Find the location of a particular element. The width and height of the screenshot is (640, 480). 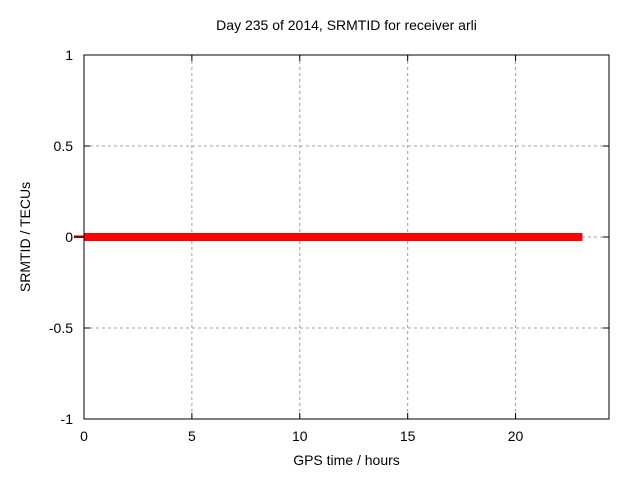

y-tick-label: -0.5 is located at coordinates (61, 328).